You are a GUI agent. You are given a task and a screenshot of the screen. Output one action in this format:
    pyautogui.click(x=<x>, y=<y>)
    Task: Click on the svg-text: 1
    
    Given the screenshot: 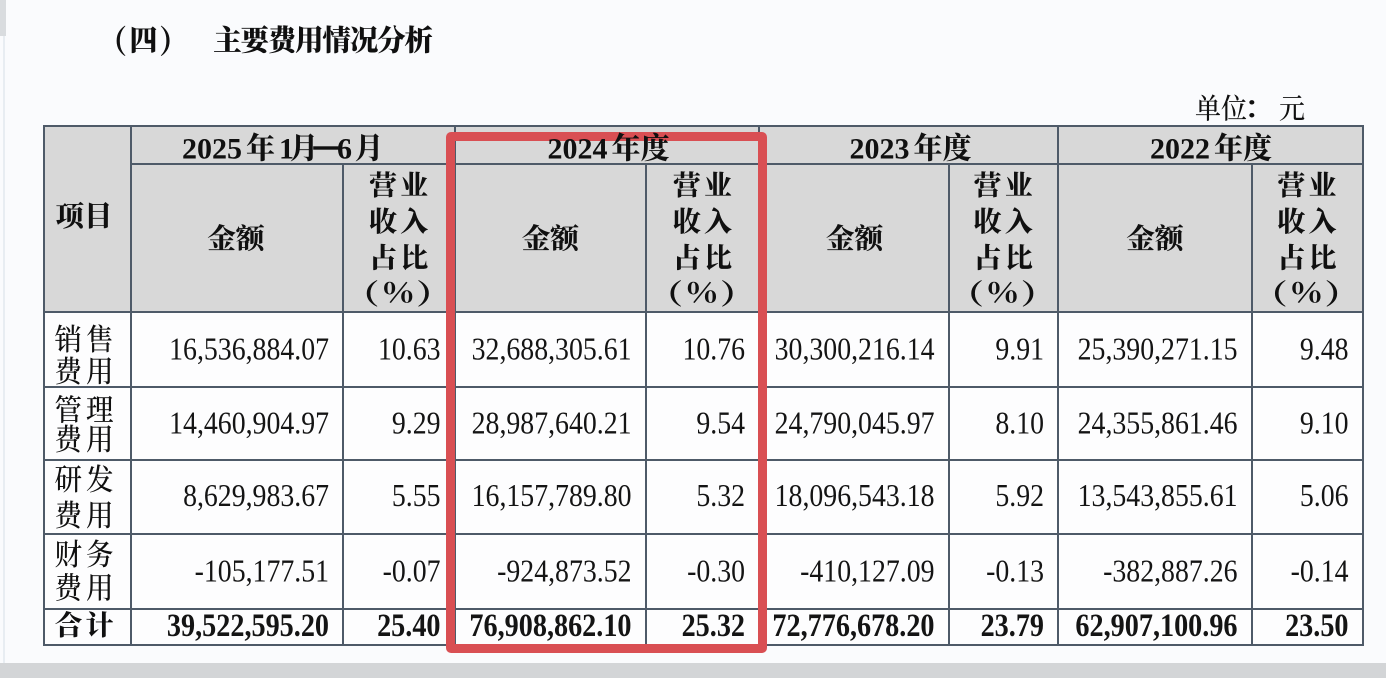 What is the action you would take?
    pyautogui.click(x=286, y=149)
    